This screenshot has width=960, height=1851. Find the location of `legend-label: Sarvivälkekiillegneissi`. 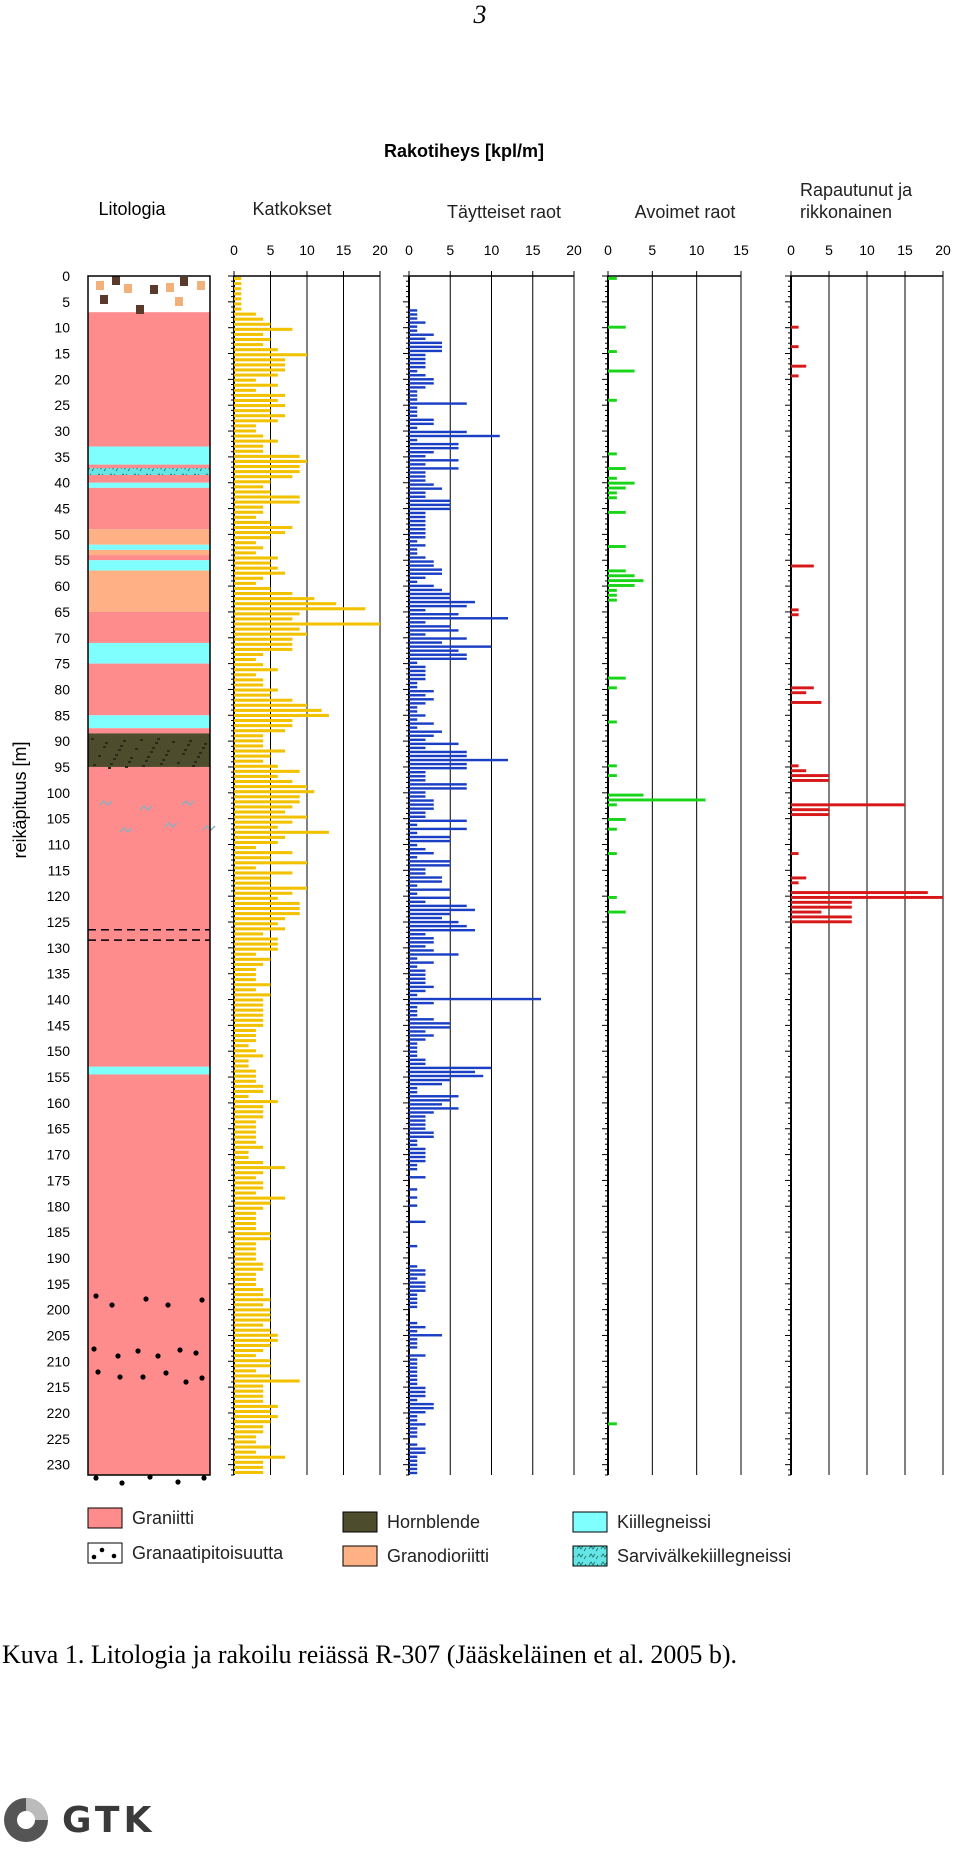

legend-label: Sarvivälkekiillegneissi is located at coordinates (704, 1556).